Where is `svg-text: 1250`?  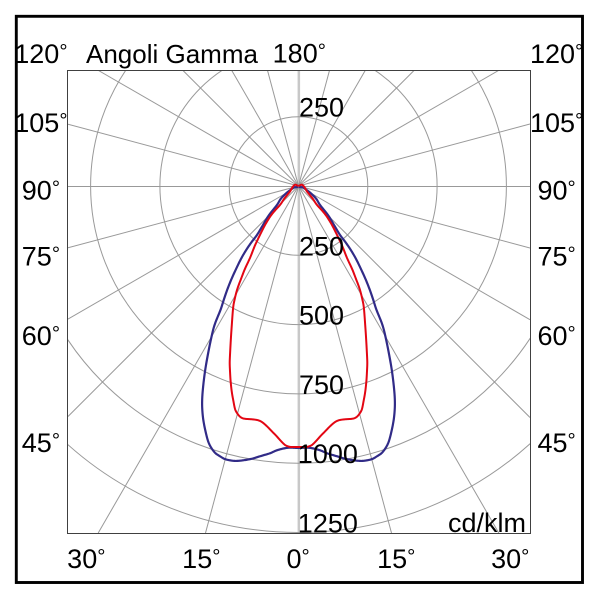
svg-text: 1250 is located at coordinates (328, 524).